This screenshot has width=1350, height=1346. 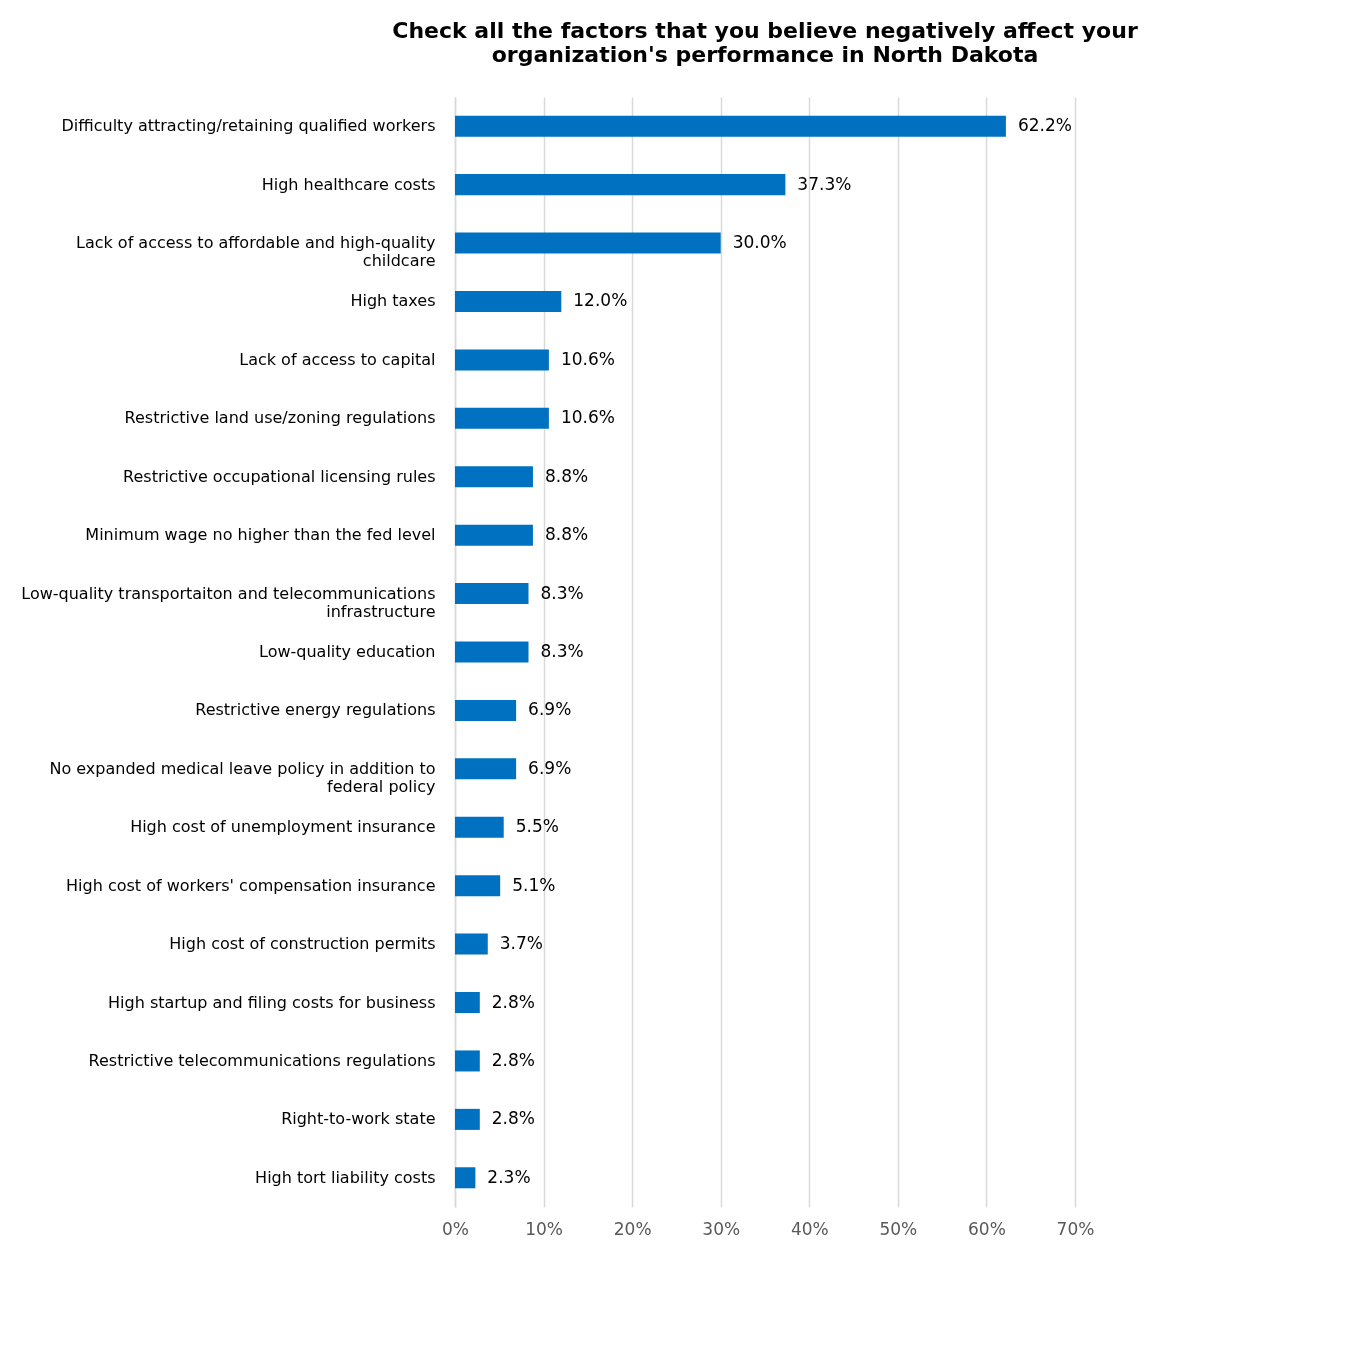 What do you see at coordinates (509, 1176) in the screenshot?
I see `data-label: 2.3%` at bounding box center [509, 1176].